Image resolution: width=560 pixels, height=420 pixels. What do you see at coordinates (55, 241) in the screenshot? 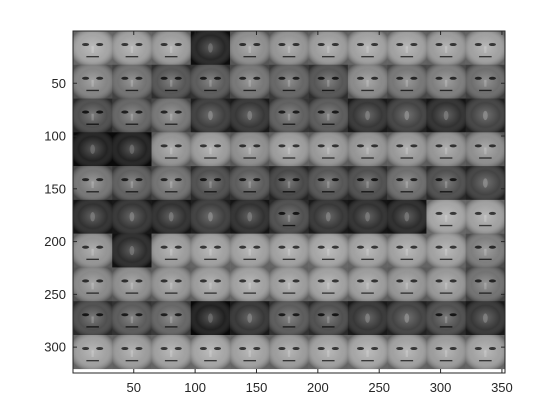
I see `y-tick-label: 200` at bounding box center [55, 241].